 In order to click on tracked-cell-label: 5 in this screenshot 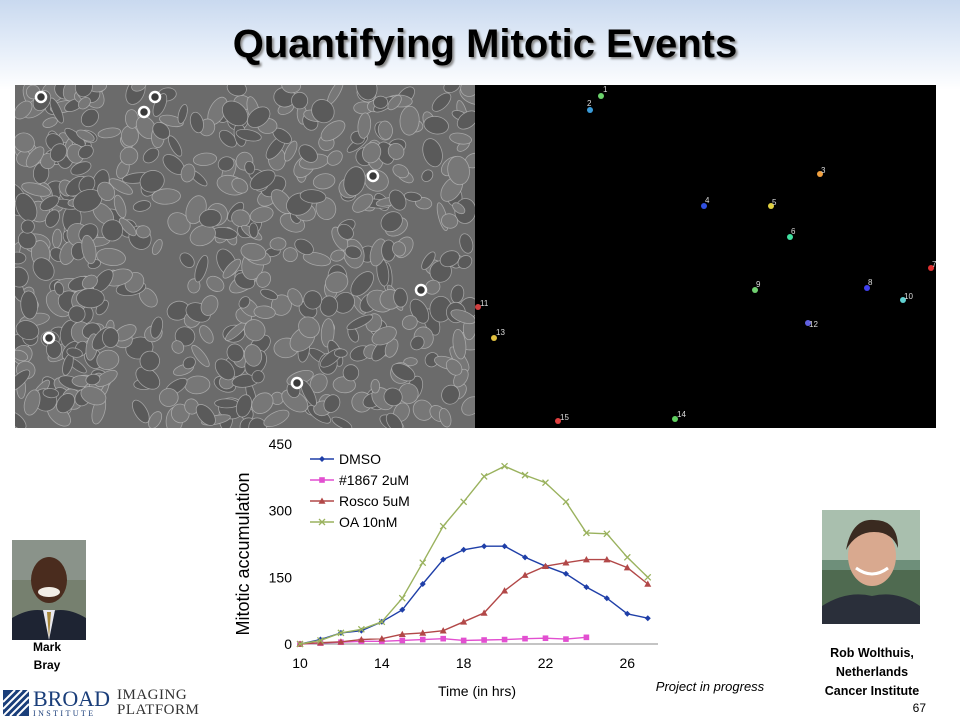, I will do `click(774, 202)`.